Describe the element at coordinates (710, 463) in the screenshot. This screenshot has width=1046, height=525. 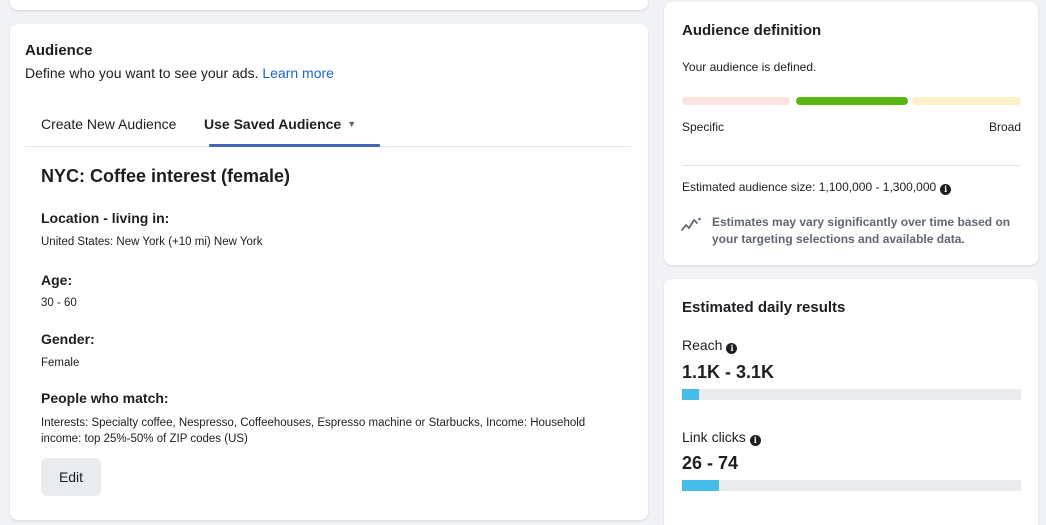
I see `link-clicks-value: 26 - 74` at that location.